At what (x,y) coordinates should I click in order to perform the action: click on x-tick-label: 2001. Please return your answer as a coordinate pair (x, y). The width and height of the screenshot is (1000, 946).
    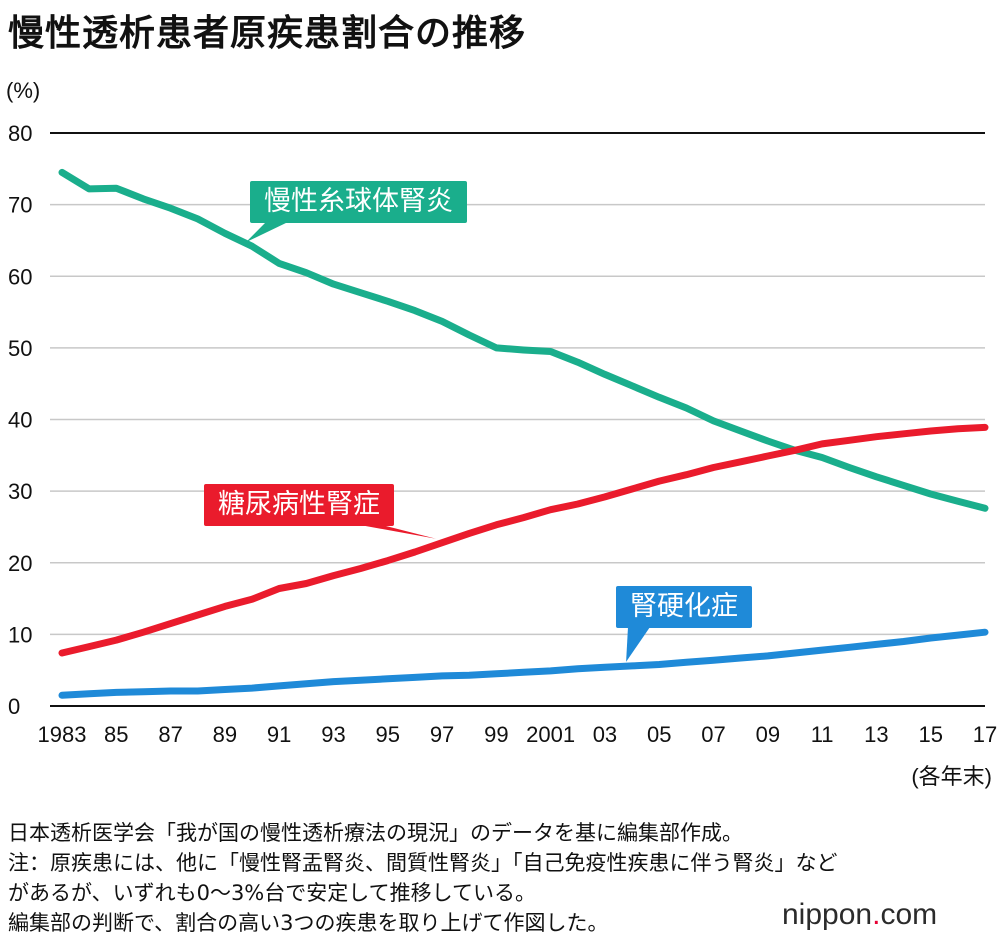
    Looking at the image, I should click on (550, 734).